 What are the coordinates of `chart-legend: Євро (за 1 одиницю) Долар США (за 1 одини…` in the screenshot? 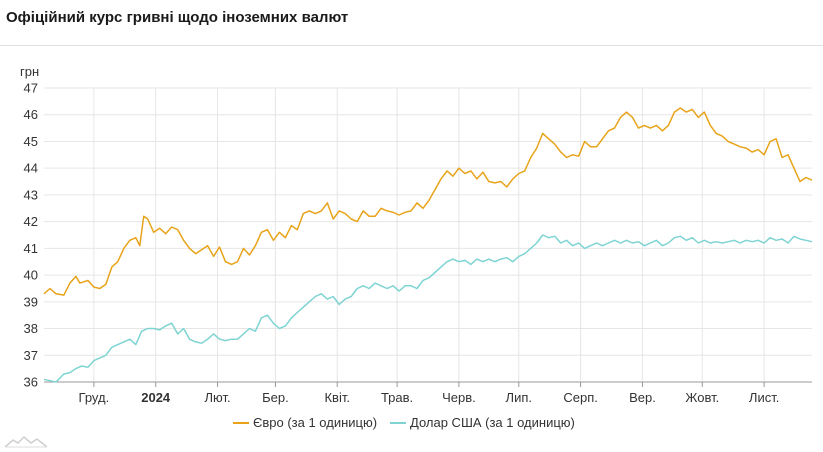 It's located at (404, 422).